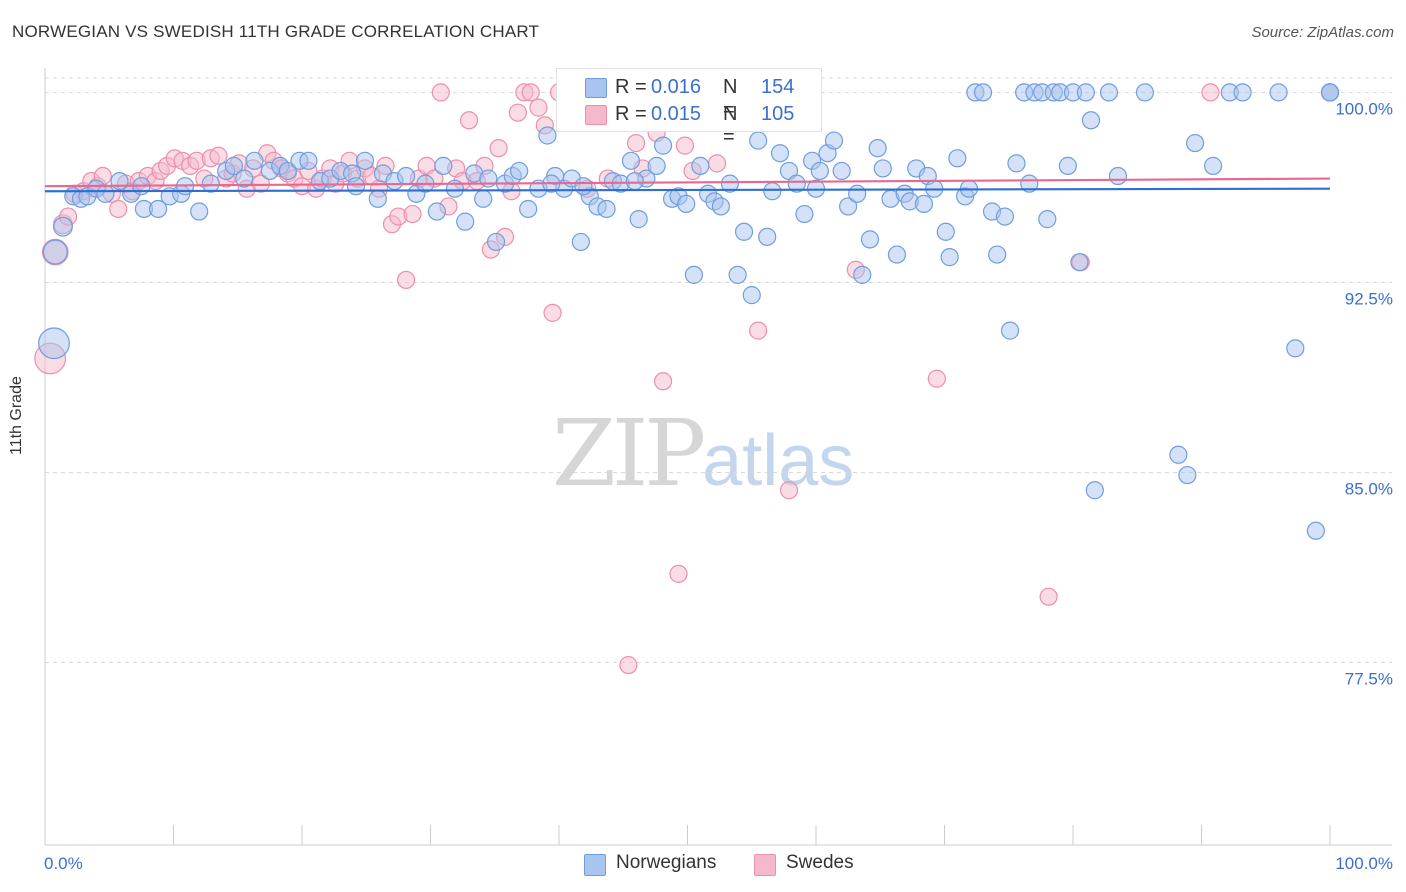 The height and width of the screenshot is (892, 1406). What do you see at coordinates (676, 87) in the screenshot?
I see `legend-r-value: 0.016` at bounding box center [676, 87].